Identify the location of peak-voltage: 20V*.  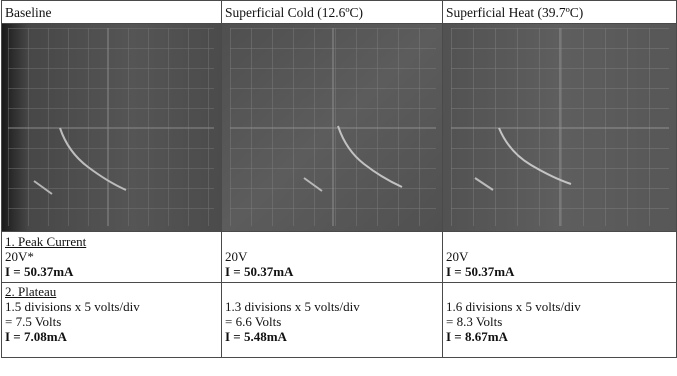
(19, 256).